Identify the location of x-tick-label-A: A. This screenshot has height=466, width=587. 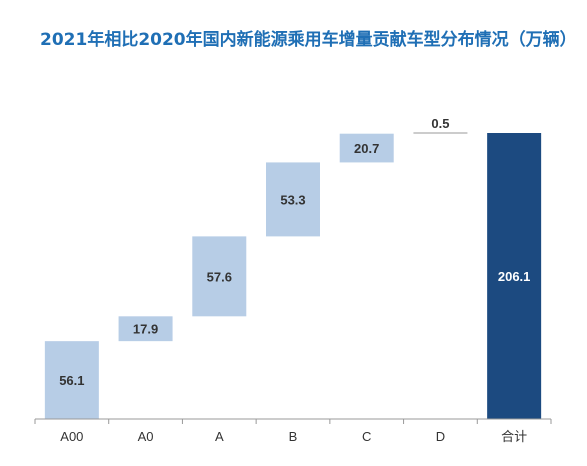
(219, 436).